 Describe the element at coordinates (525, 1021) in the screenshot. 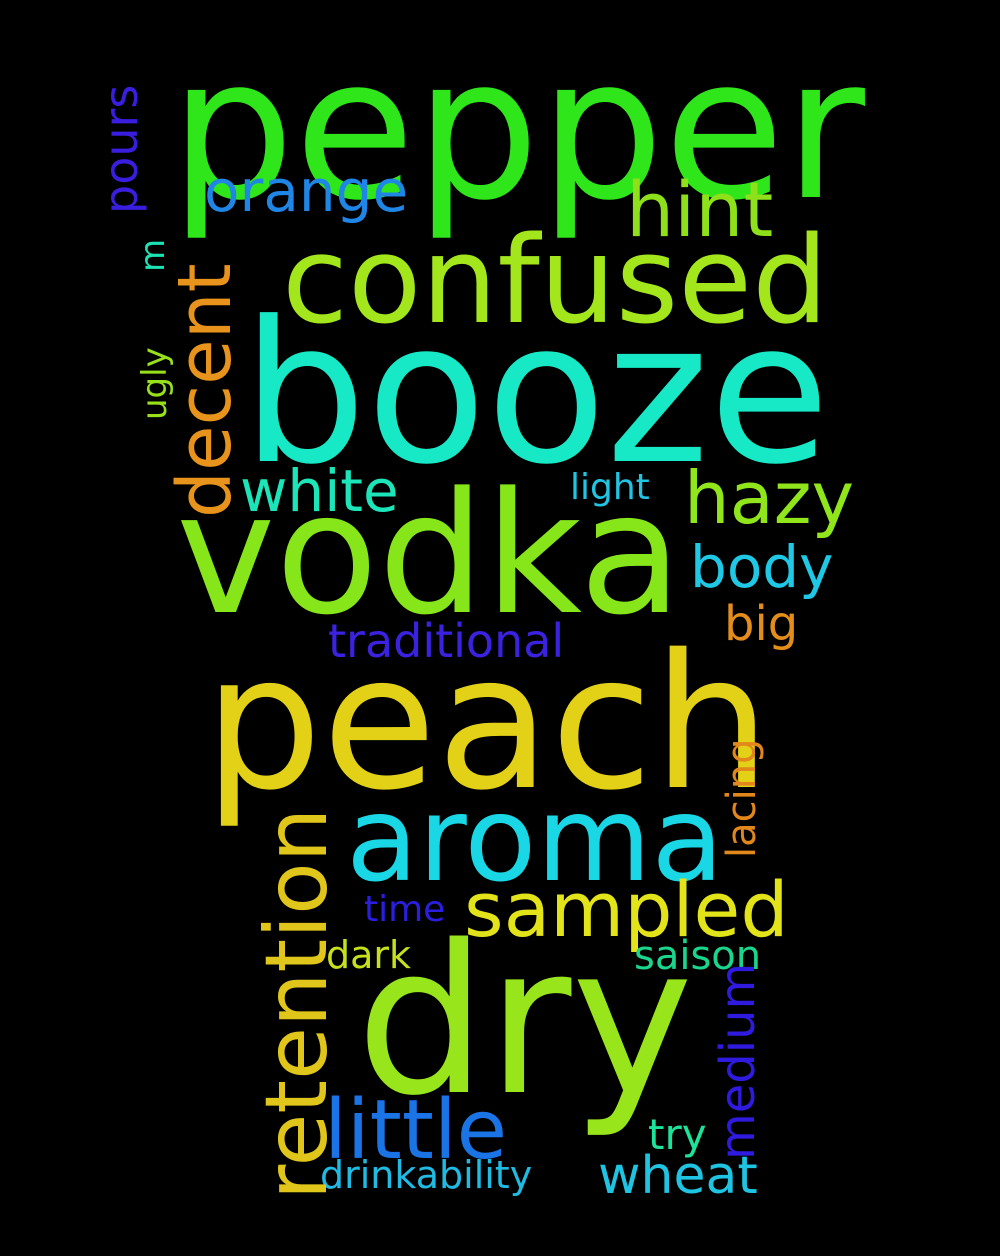

I see `word-dry: dry` at that location.